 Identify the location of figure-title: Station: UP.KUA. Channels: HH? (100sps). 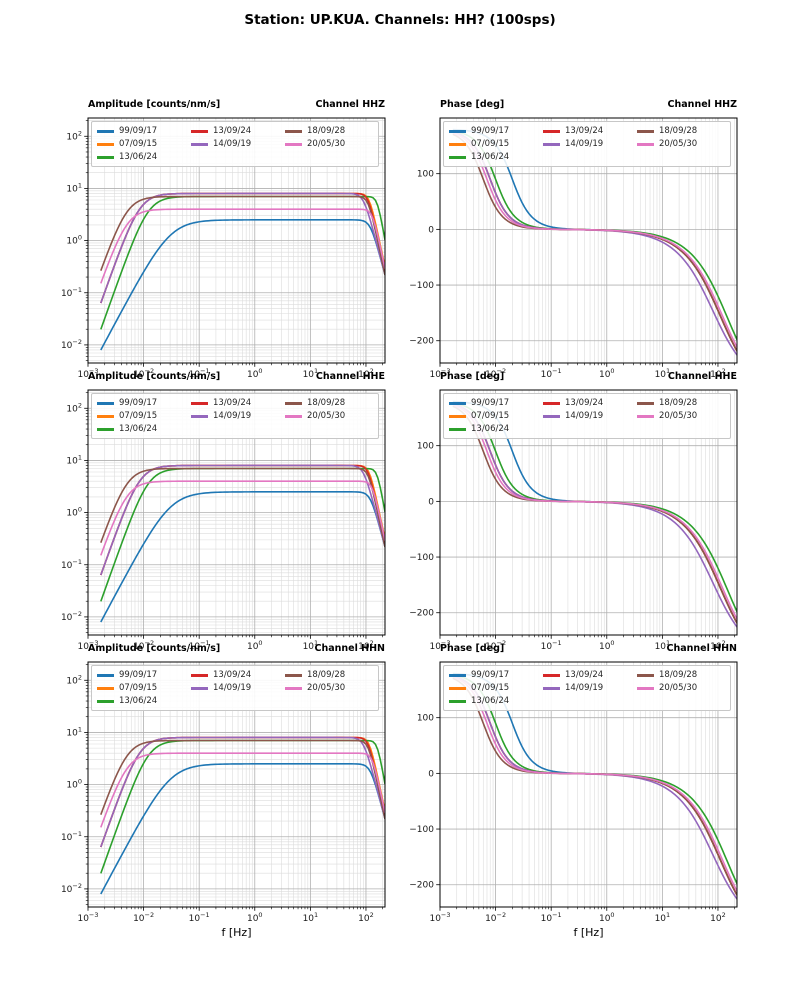
(400, 20).